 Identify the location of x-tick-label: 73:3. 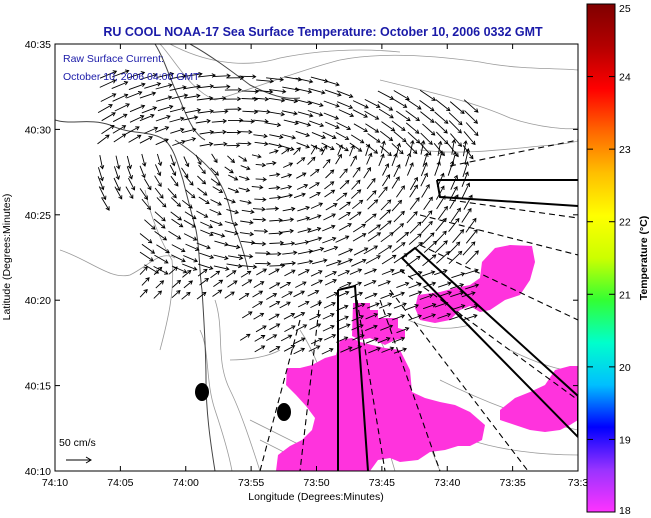
(578, 483).